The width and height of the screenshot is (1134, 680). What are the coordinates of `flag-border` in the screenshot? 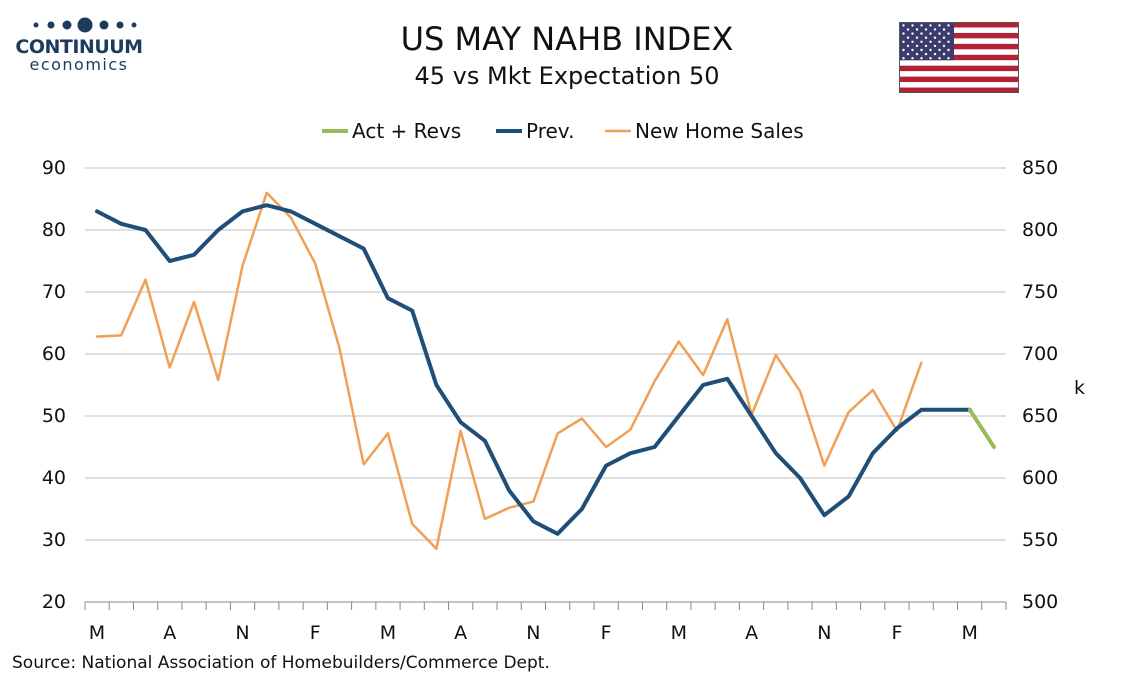 It's located at (959, 57).